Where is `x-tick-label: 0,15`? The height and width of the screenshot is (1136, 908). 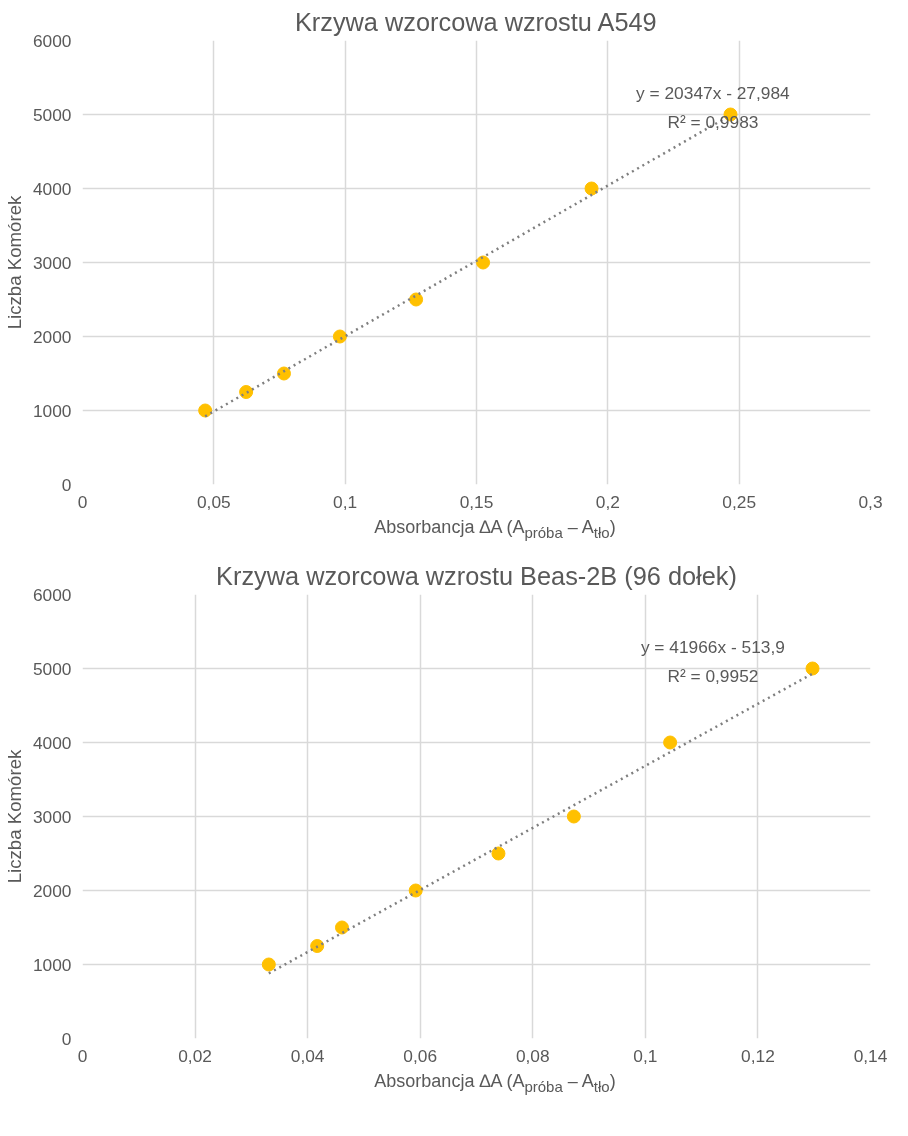
x-tick-label: 0,15 is located at coordinates (476, 501).